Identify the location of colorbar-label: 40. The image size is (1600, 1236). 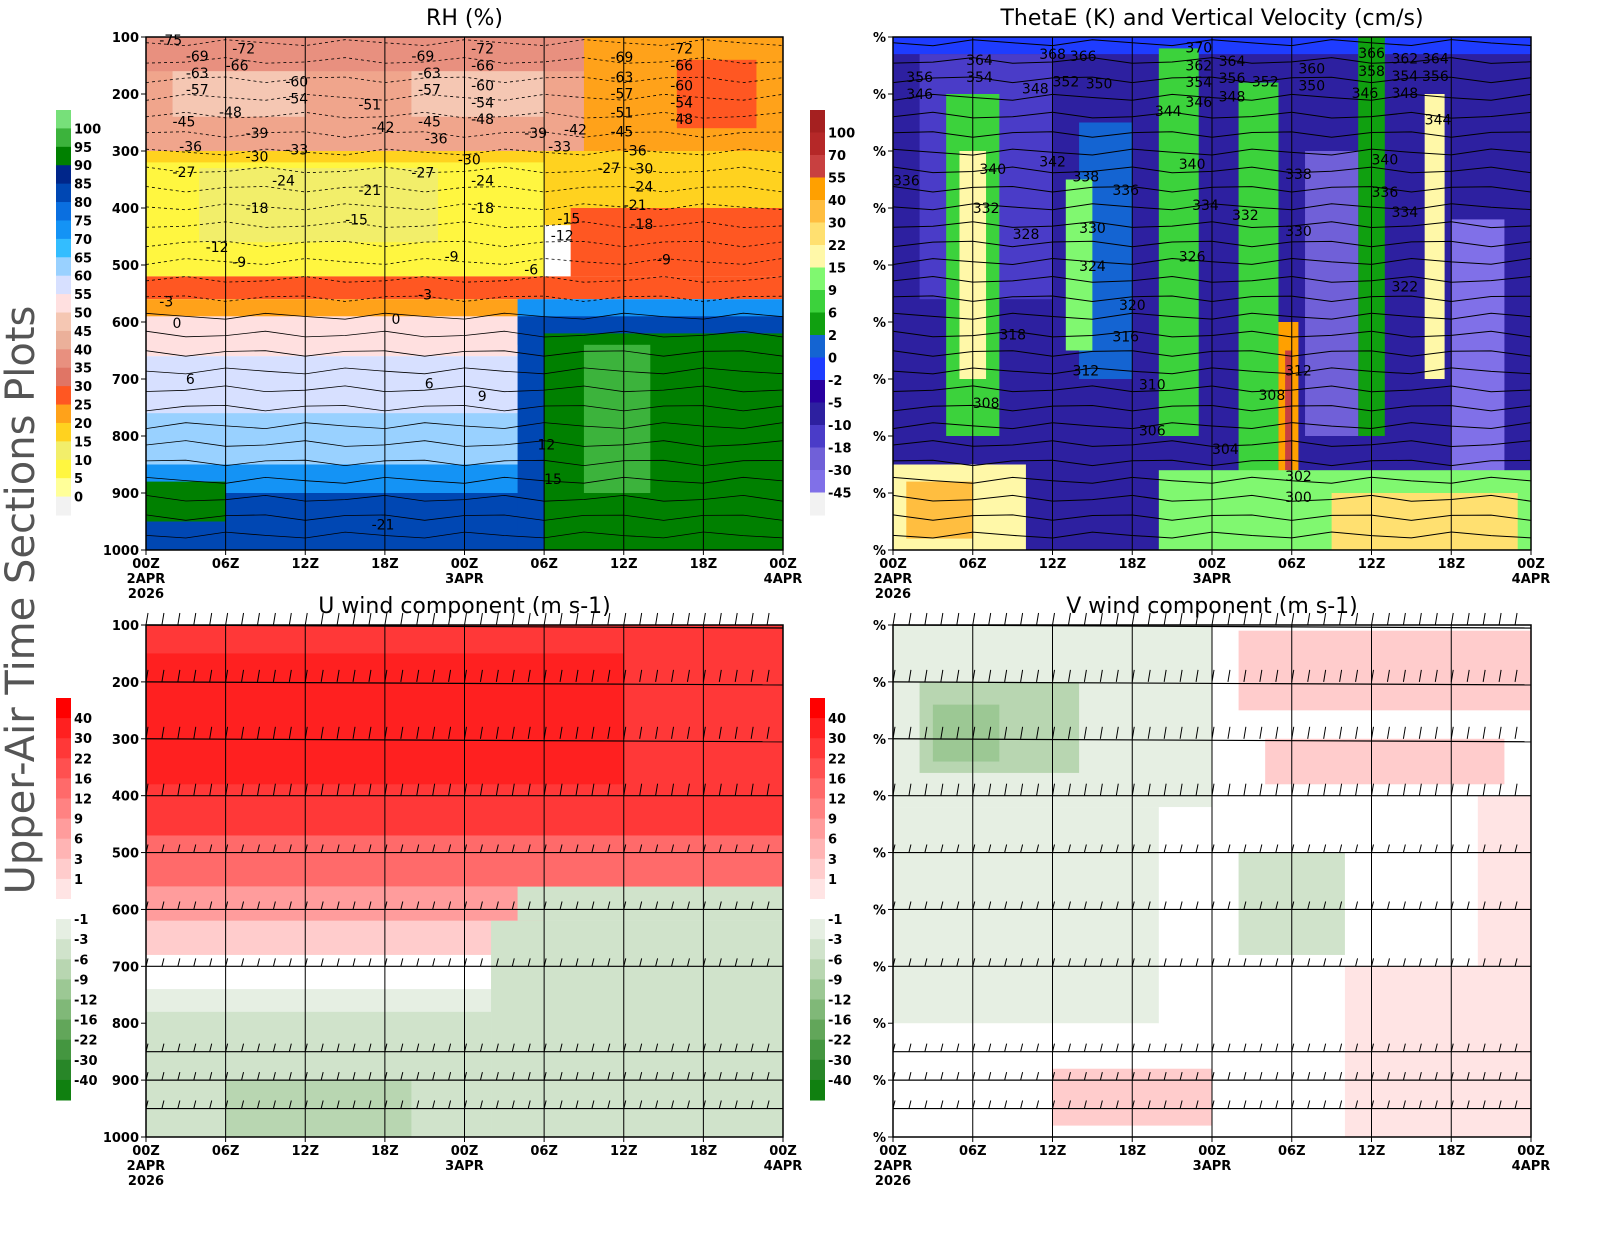
(837, 719).